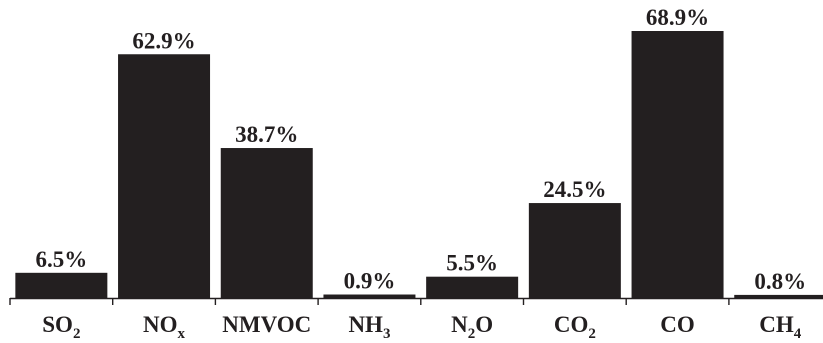 The image size is (823, 343). I want to click on data-label: 62.9%, so click(163, 40).